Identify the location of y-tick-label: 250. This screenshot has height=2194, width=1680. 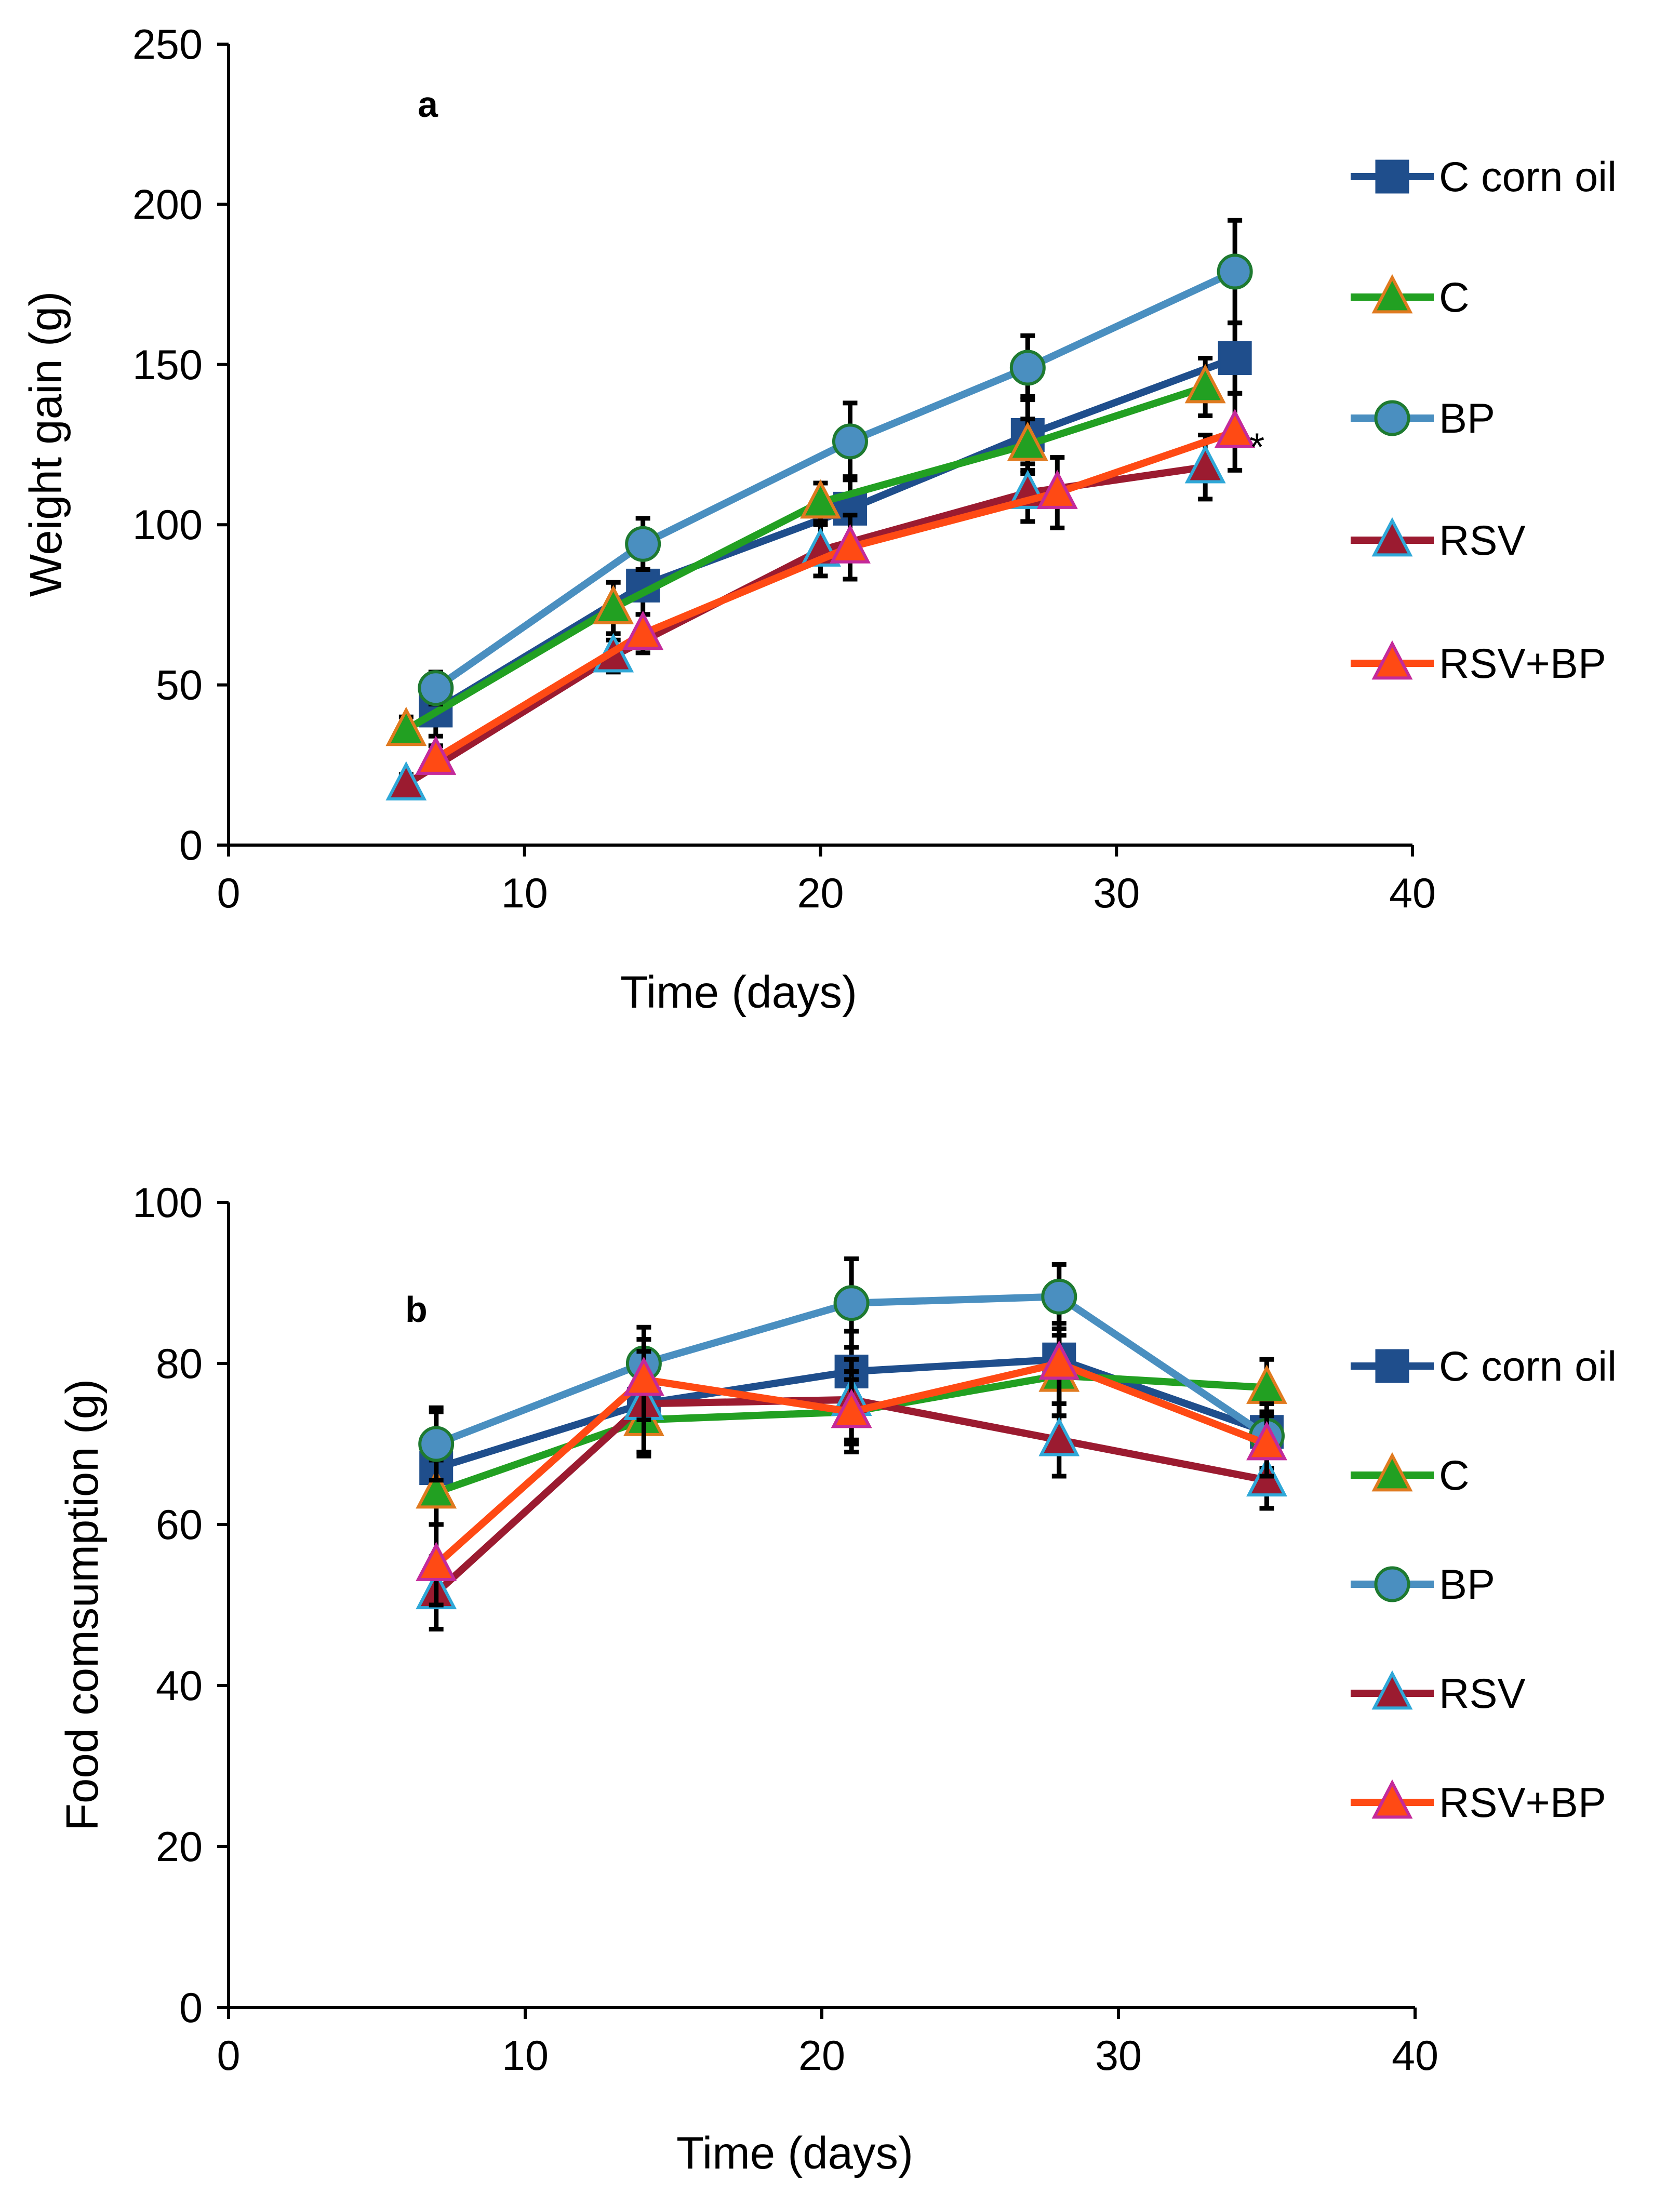
(167, 44).